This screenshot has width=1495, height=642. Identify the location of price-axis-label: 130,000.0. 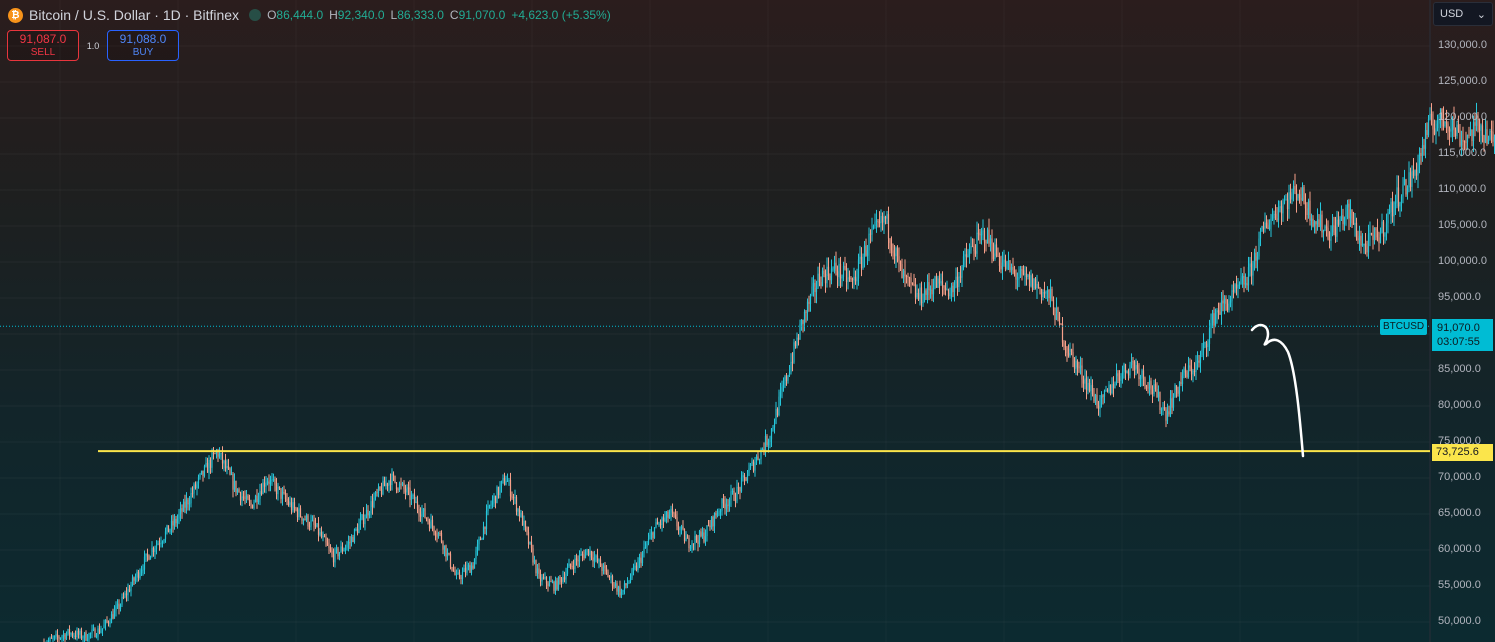
(1462, 45).